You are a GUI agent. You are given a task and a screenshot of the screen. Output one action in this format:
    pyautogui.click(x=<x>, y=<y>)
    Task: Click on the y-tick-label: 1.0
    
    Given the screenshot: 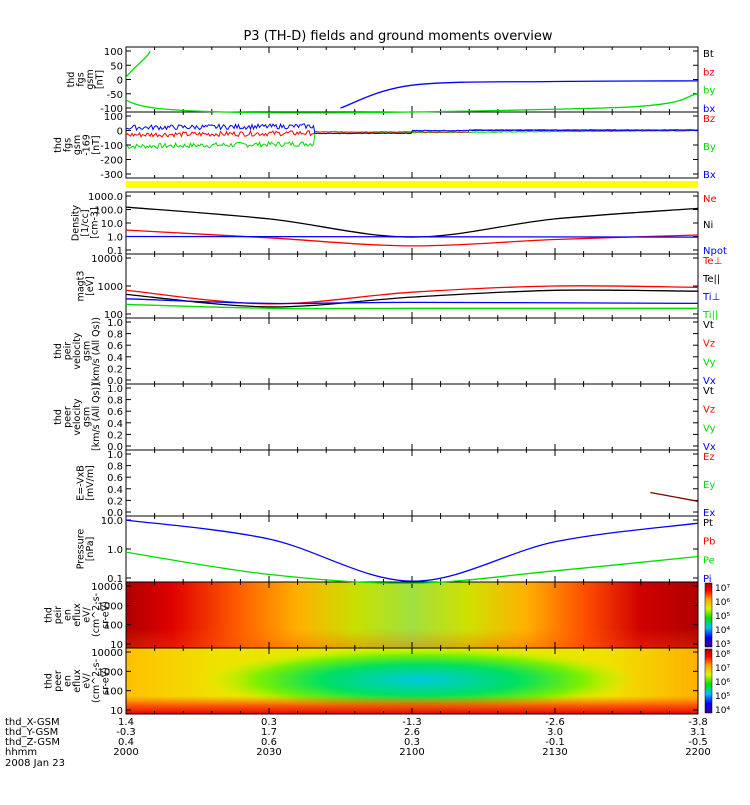 What is the action you would take?
    pyautogui.click(x=115, y=389)
    